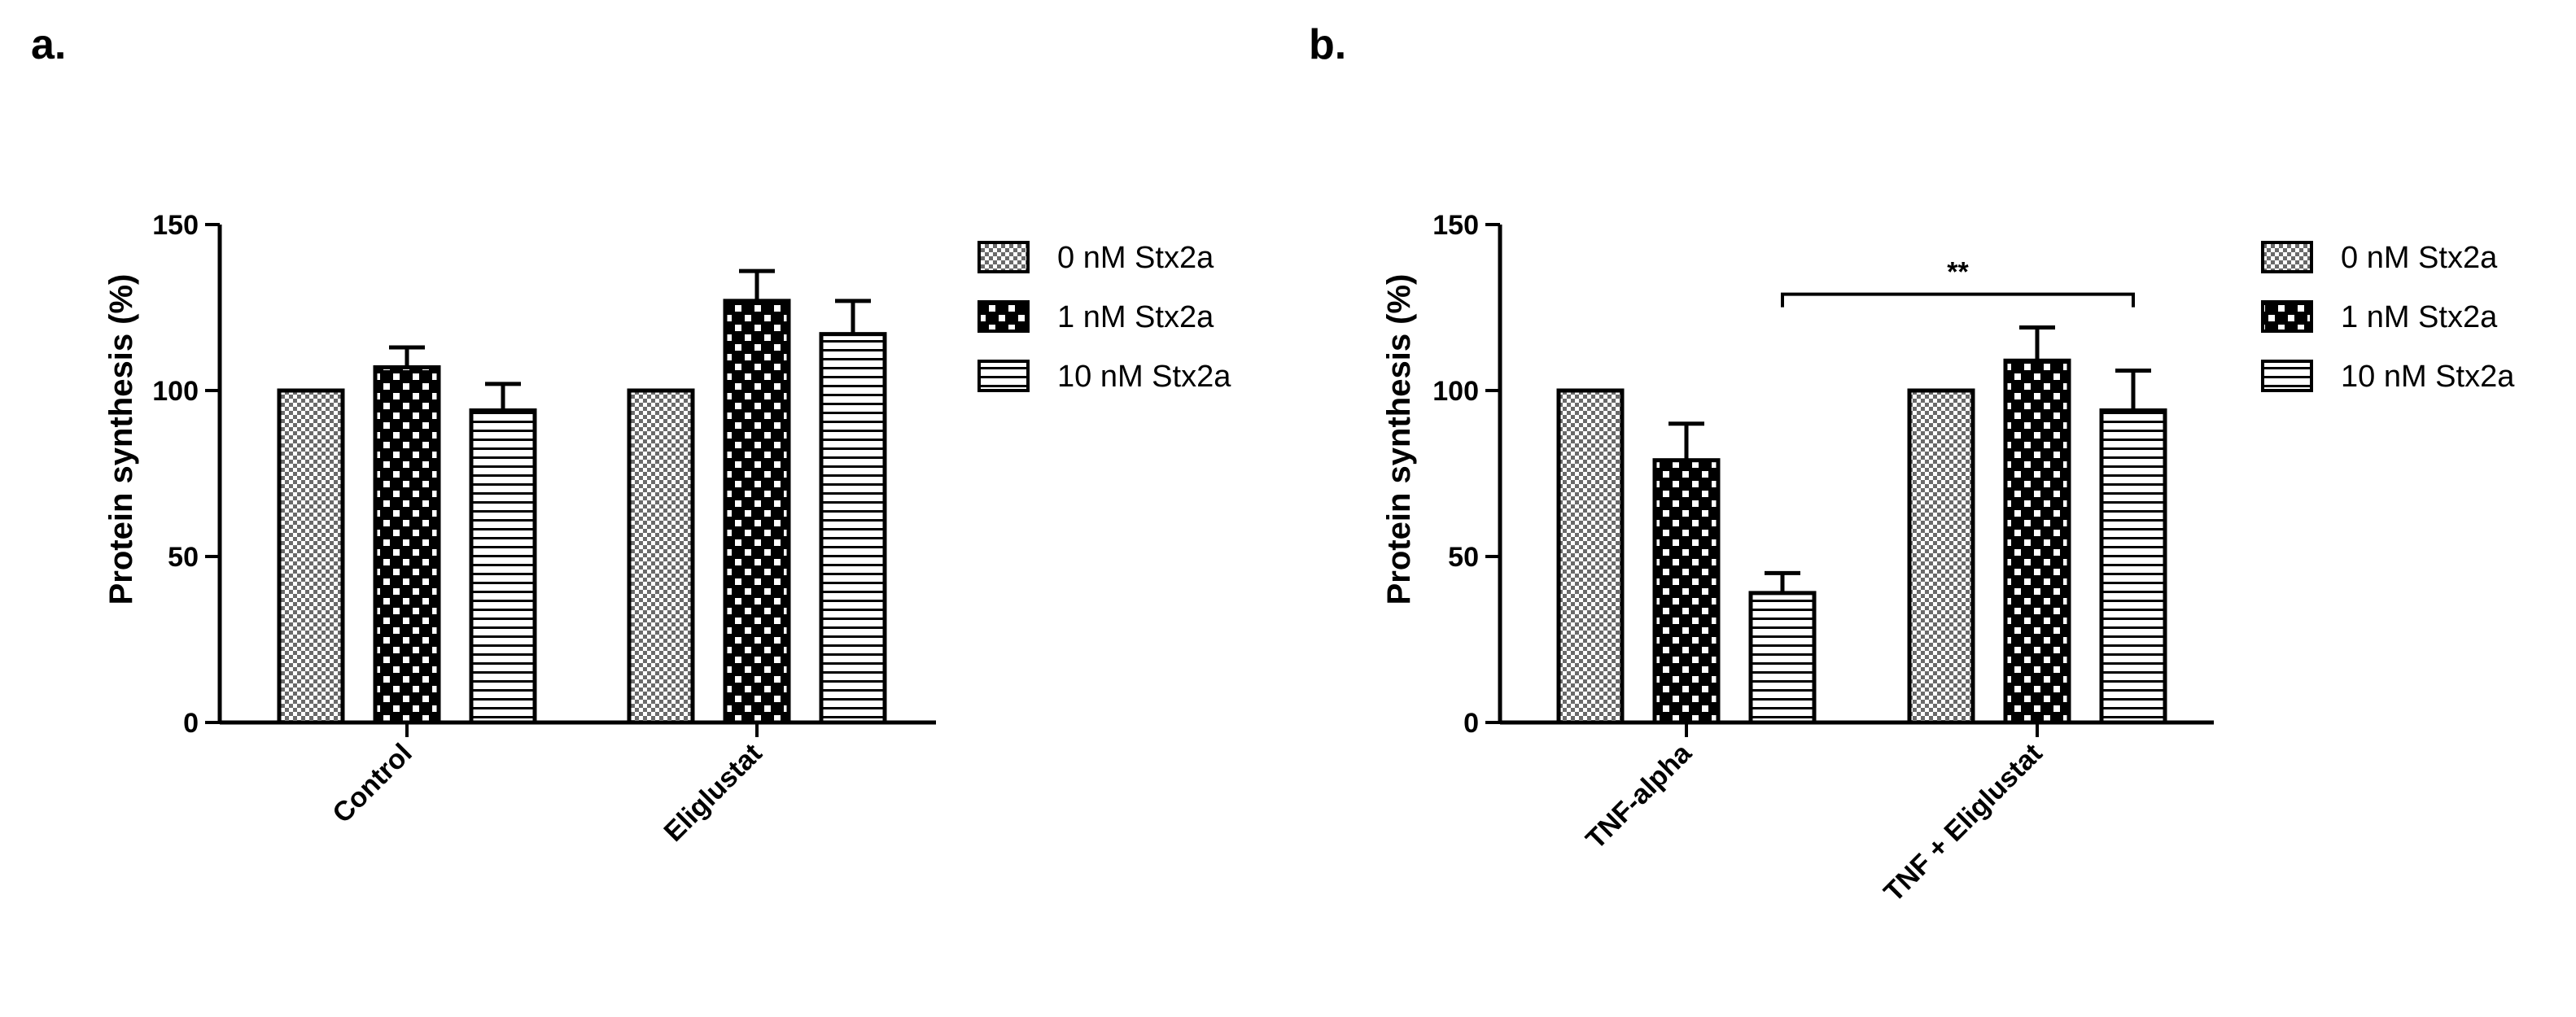 The width and height of the screenshot is (2576, 1017). What do you see at coordinates (713, 793) in the screenshot?
I see `x-category-label: Eliglustat` at bounding box center [713, 793].